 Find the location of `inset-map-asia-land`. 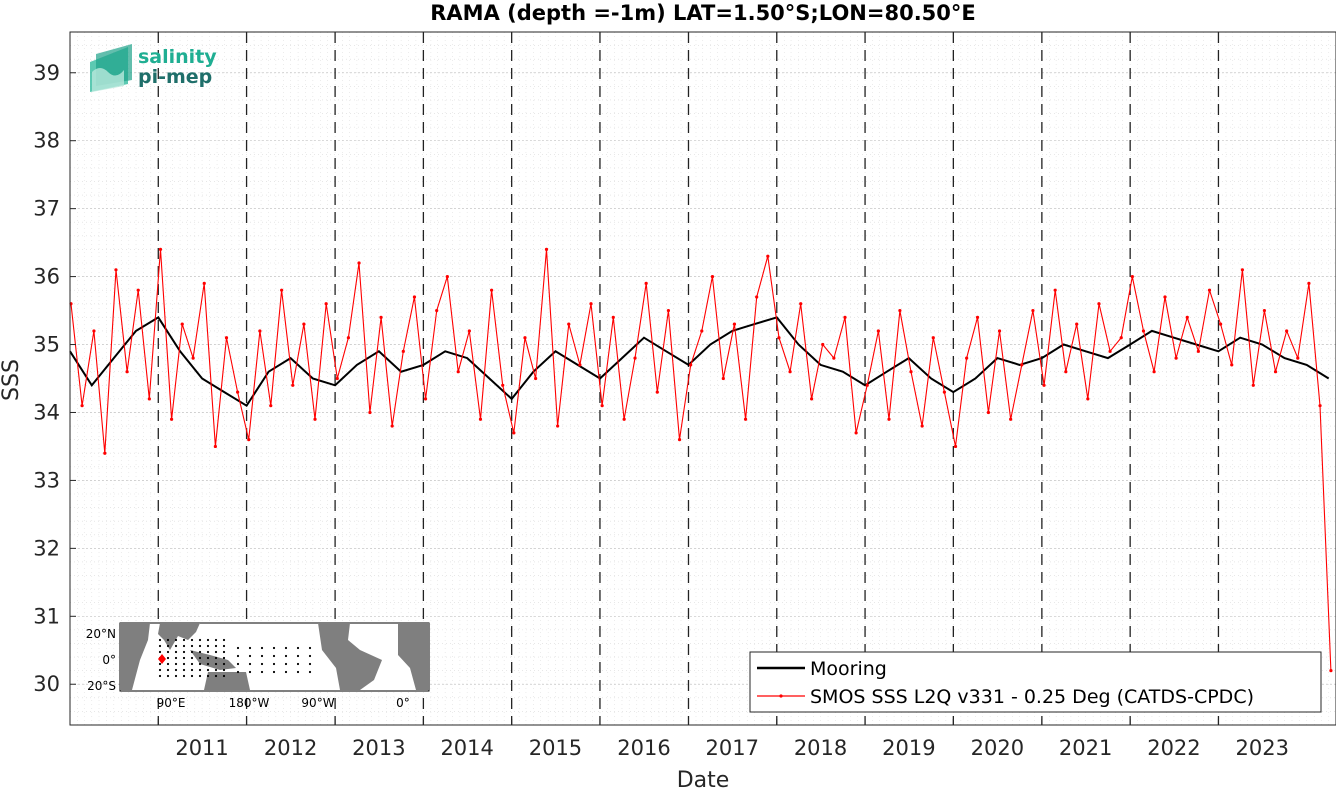

inset-map-asia-land is located at coordinates (179, 636).